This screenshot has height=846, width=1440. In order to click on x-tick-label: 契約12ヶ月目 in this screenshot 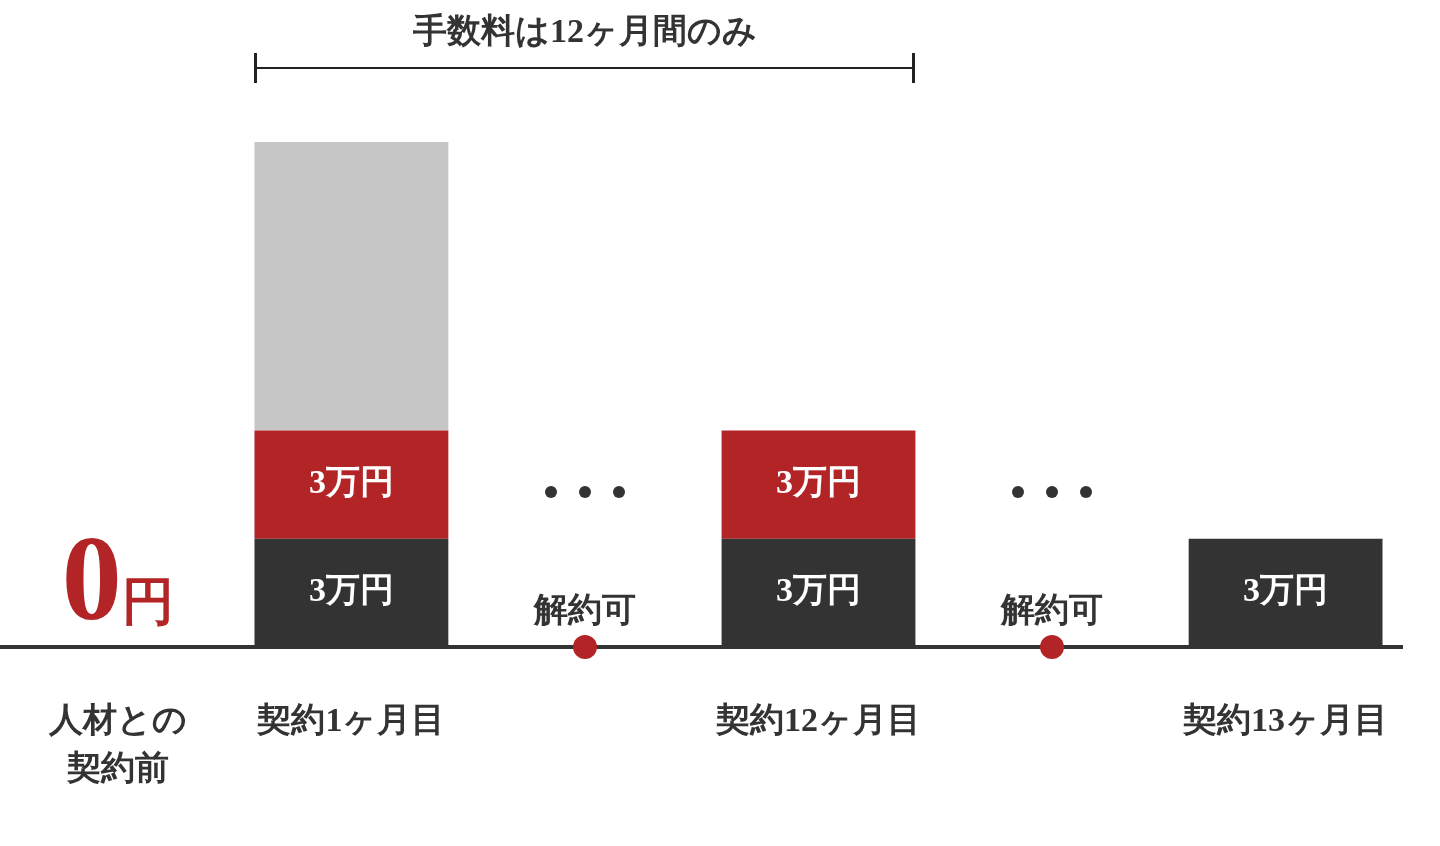, I will do `click(818, 720)`.